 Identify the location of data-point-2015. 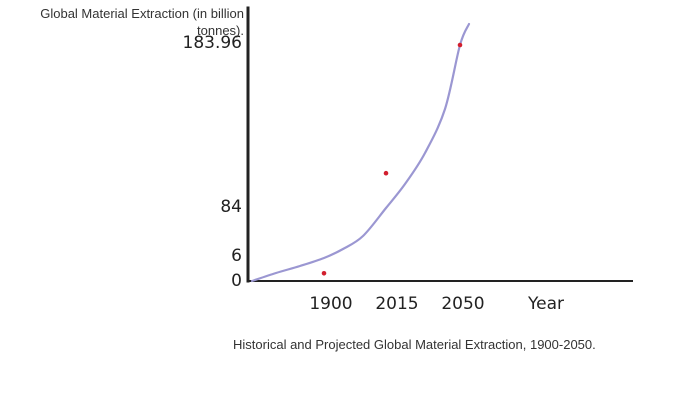
(386, 173).